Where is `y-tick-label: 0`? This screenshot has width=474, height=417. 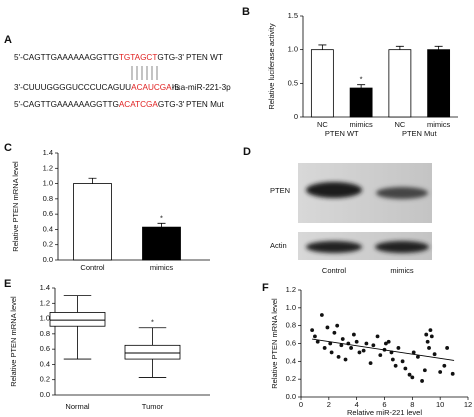
y-tick-label: 0 is located at coordinates (296, 116).